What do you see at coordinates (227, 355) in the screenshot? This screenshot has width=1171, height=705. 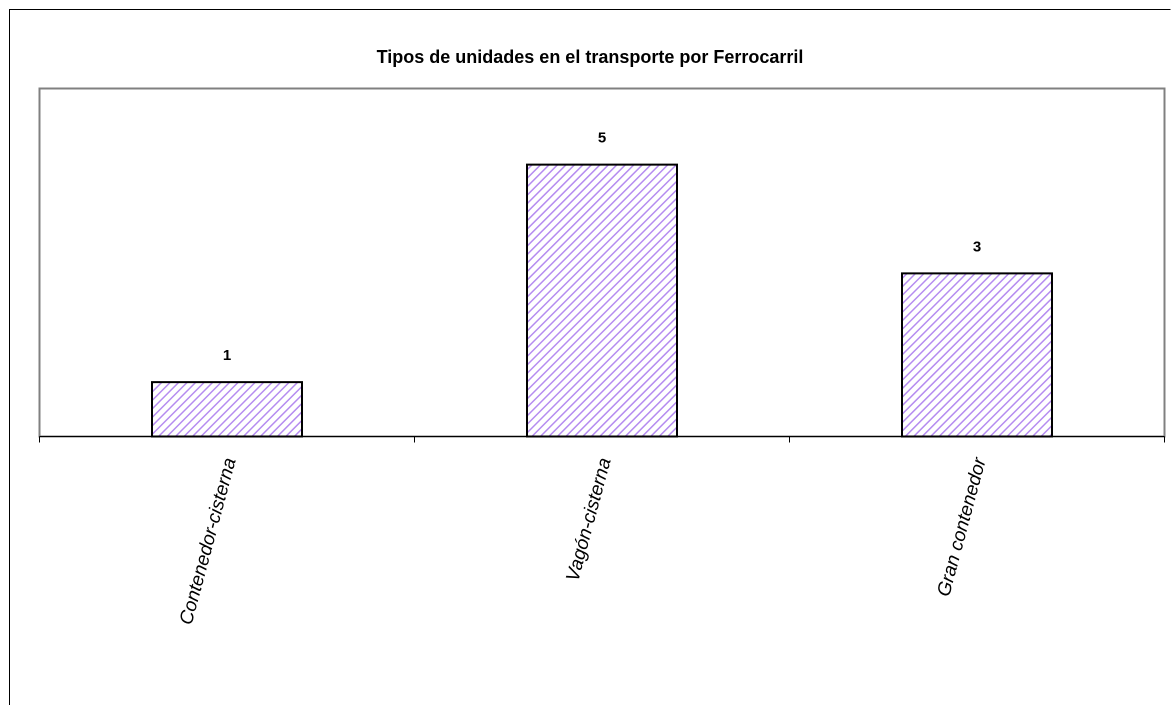 I see `data-label: 1` at bounding box center [227, 355].